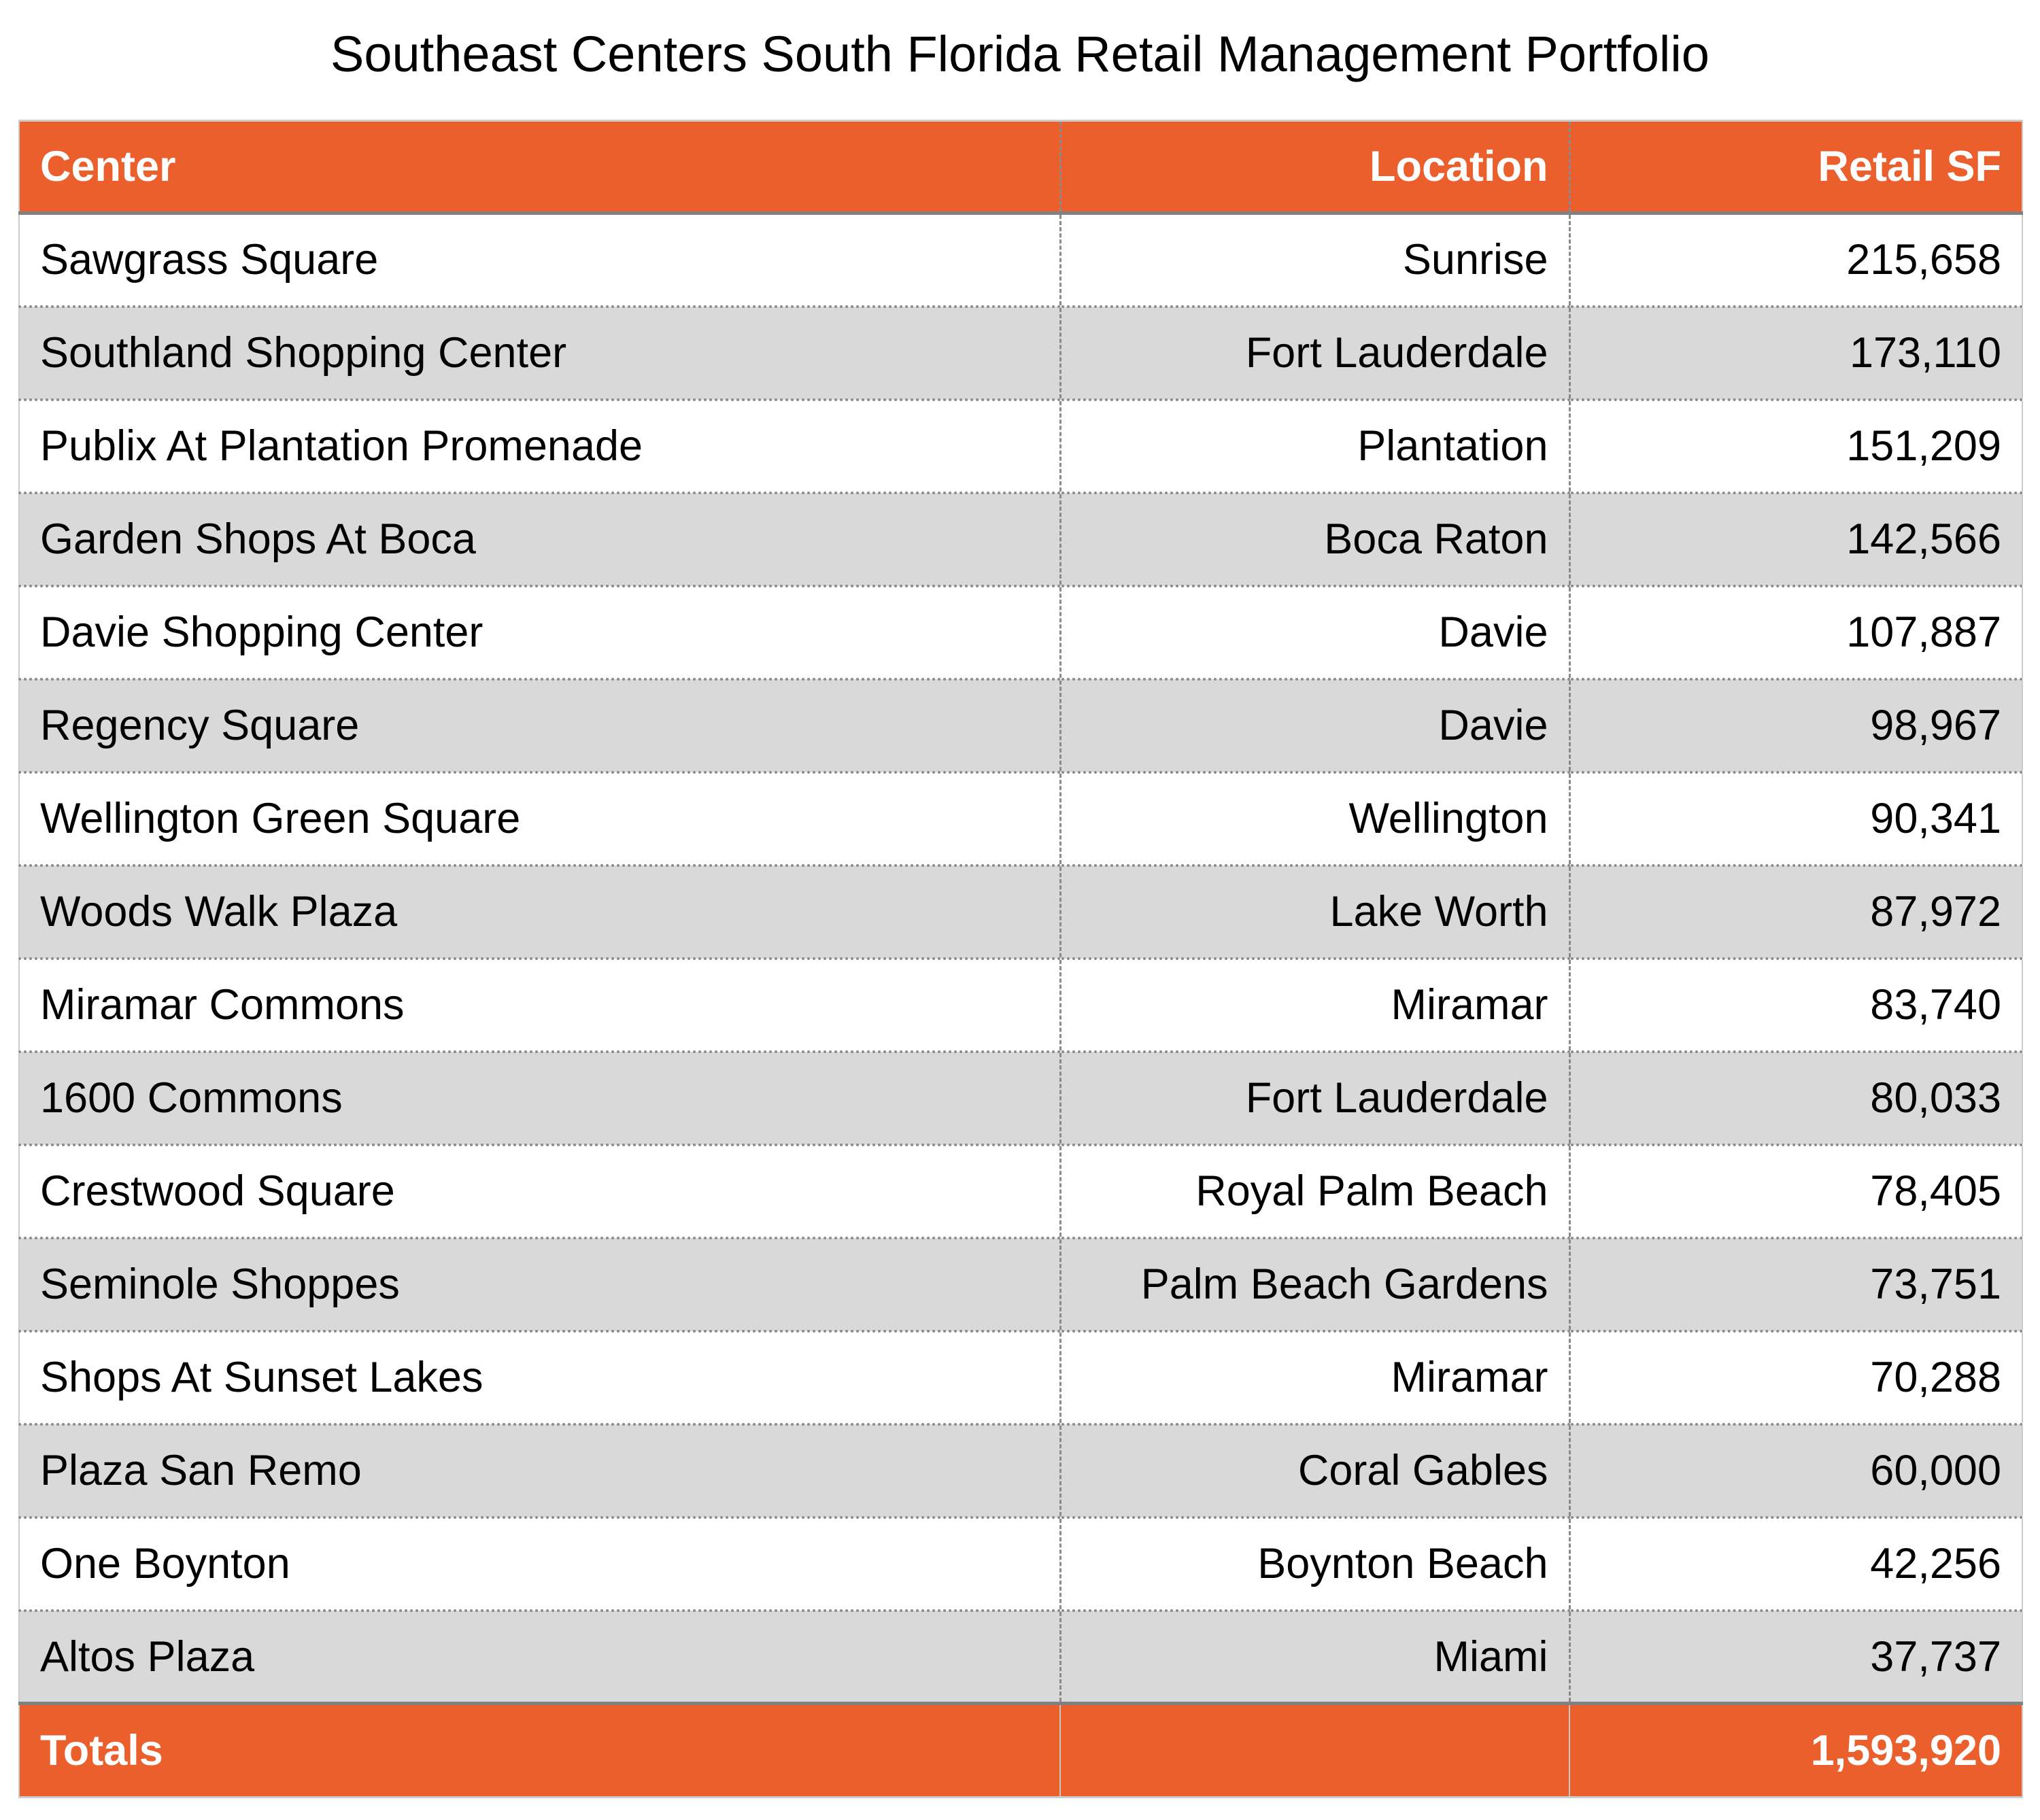 Image resolution: width=2040 pixels, height=1820 pixels. Describe the element at coordinates (1795, 538) in the screenshot. I see `cell-retail-sf: 142,566` at that location.